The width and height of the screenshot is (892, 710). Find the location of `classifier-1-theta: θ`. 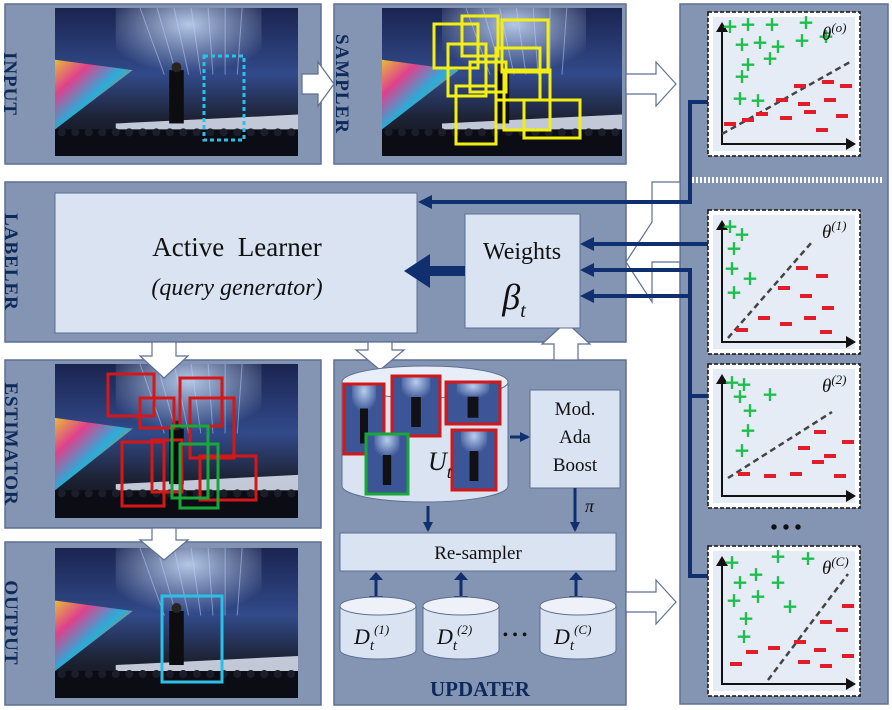

classifier-1-theta: θ is located at coordinates (826, 232).